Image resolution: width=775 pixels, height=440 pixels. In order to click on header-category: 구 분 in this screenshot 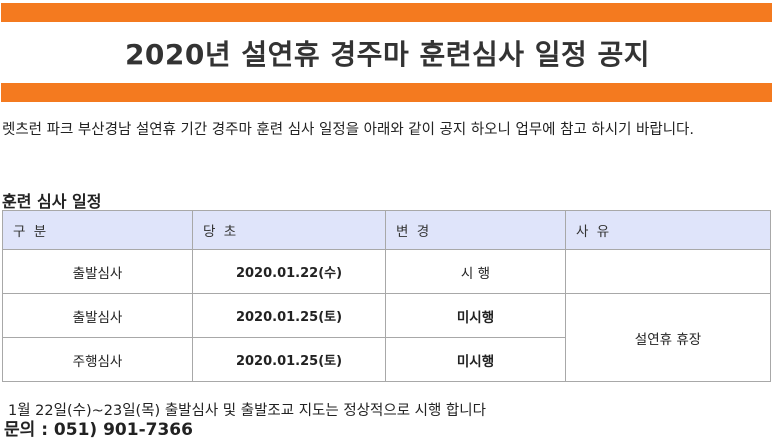, I will do `click(97, 230)`.